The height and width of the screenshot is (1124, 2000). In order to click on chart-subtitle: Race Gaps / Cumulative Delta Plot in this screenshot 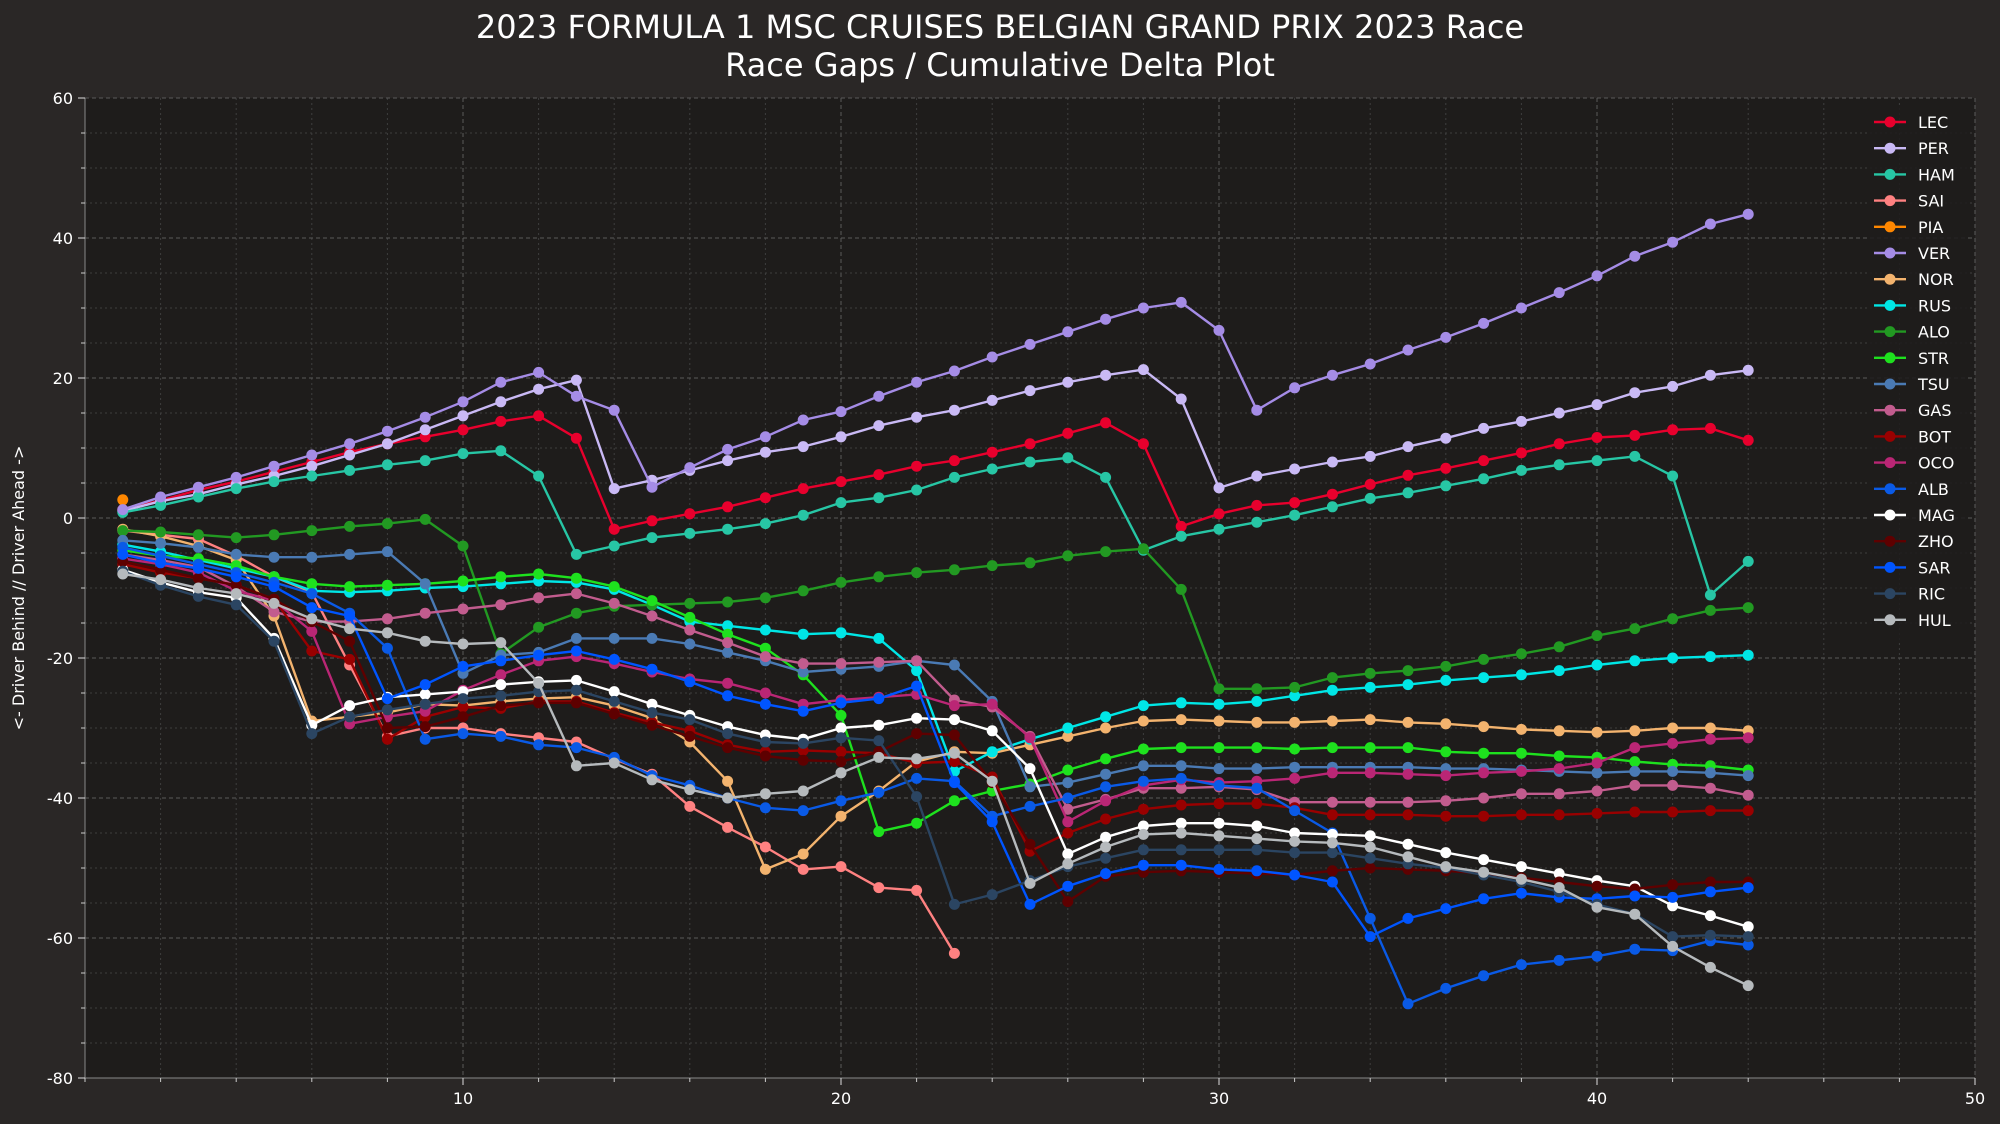, I will do `click(1000, 65)`.